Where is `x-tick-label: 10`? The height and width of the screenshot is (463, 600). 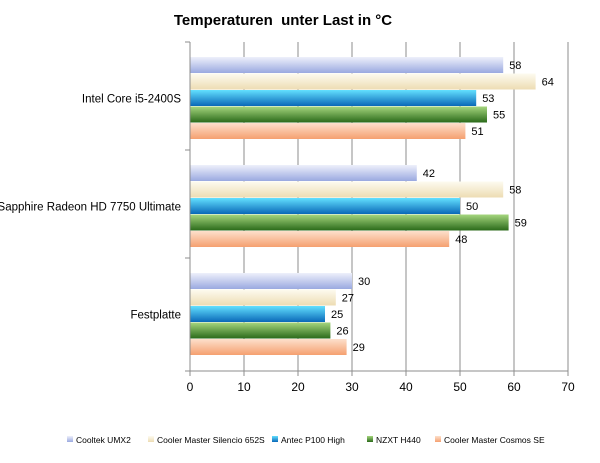
x-tick-label: 10 is located at coordinates (244, 387).